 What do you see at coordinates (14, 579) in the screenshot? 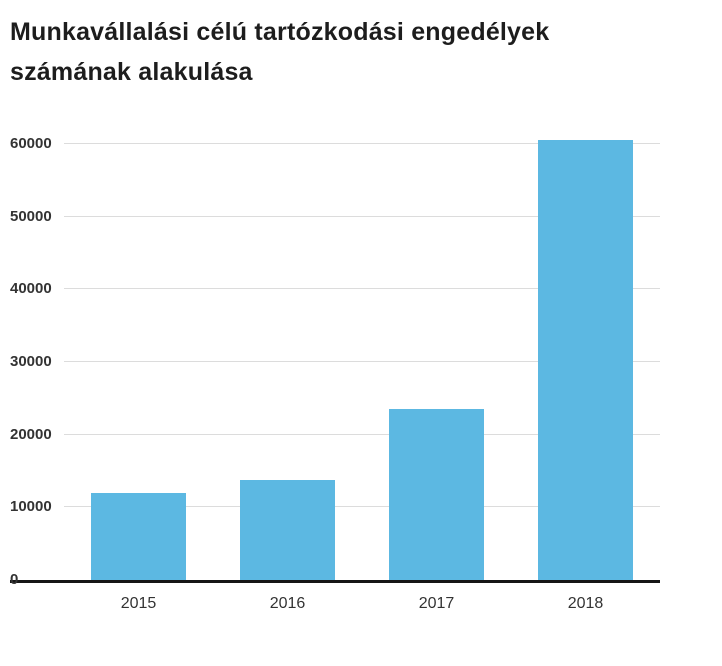
I see `y-tick-label: 0` at bounding box center [14, 579].